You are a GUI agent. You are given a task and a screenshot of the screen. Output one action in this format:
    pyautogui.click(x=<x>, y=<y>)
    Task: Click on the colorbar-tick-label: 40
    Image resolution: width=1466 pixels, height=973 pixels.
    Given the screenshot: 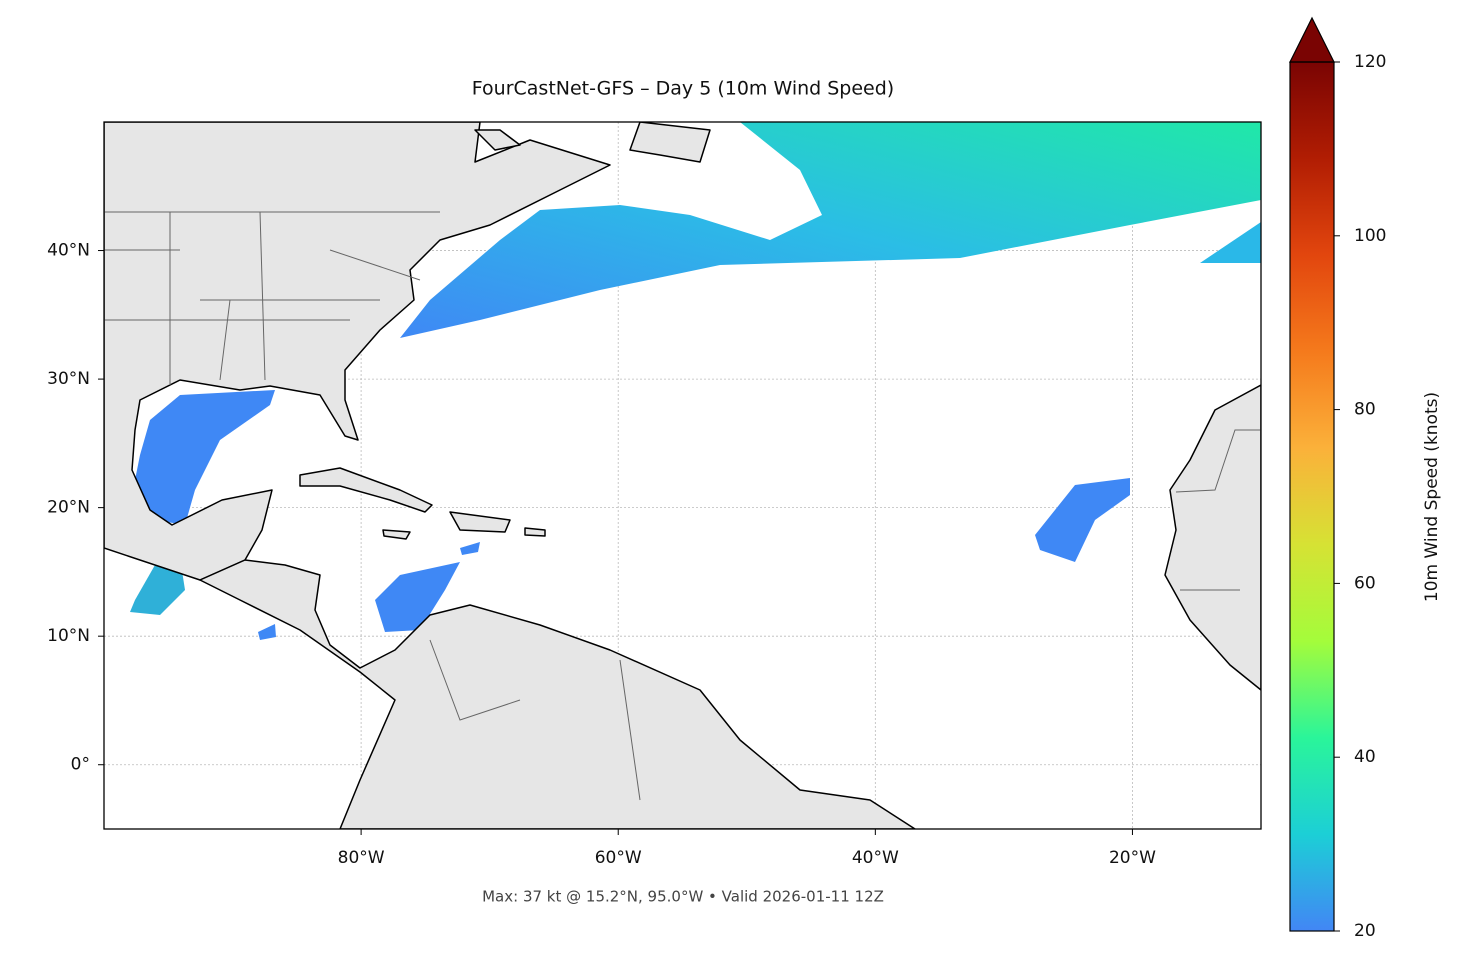 What is the action you would take?
    pyautogui.click(x=1365, y=757)
    